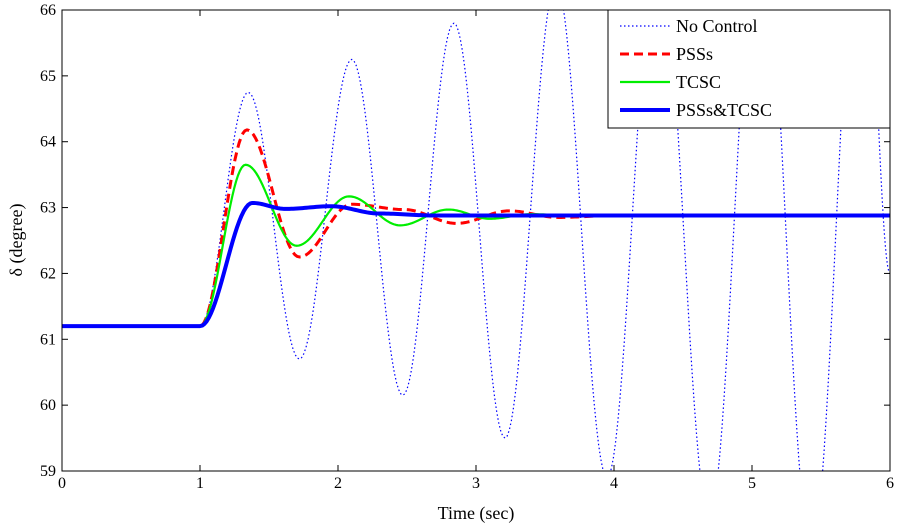 This screenshot has height=529, width=898. What do you see at coordinates (476, 483) in the screenshot?
I see `x-tick-label: 3` at bounding box center [476, 483].